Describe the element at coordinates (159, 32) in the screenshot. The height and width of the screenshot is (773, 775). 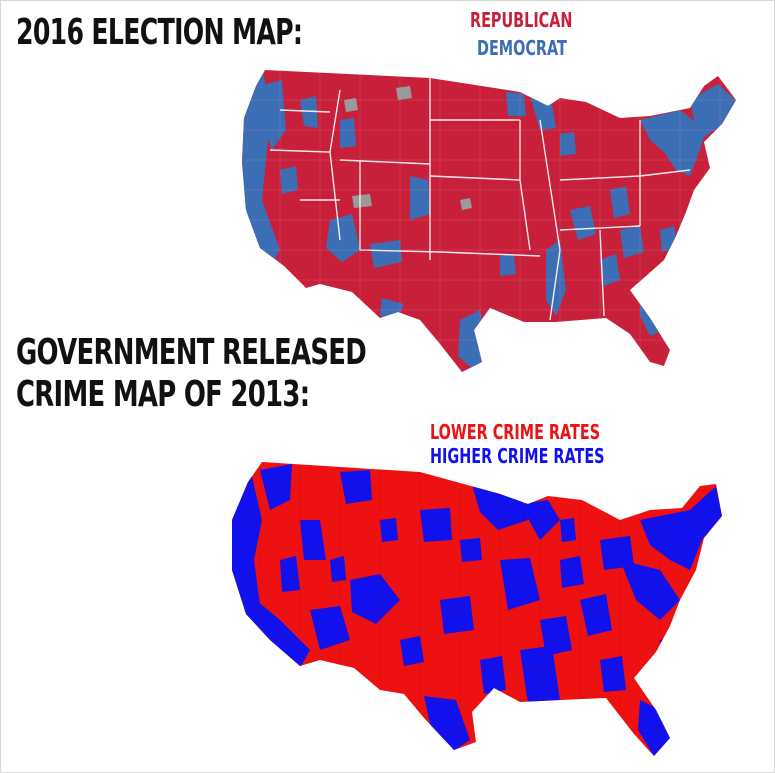
I see `election-map-title: 2016 ELECTION MAP:` at that location.